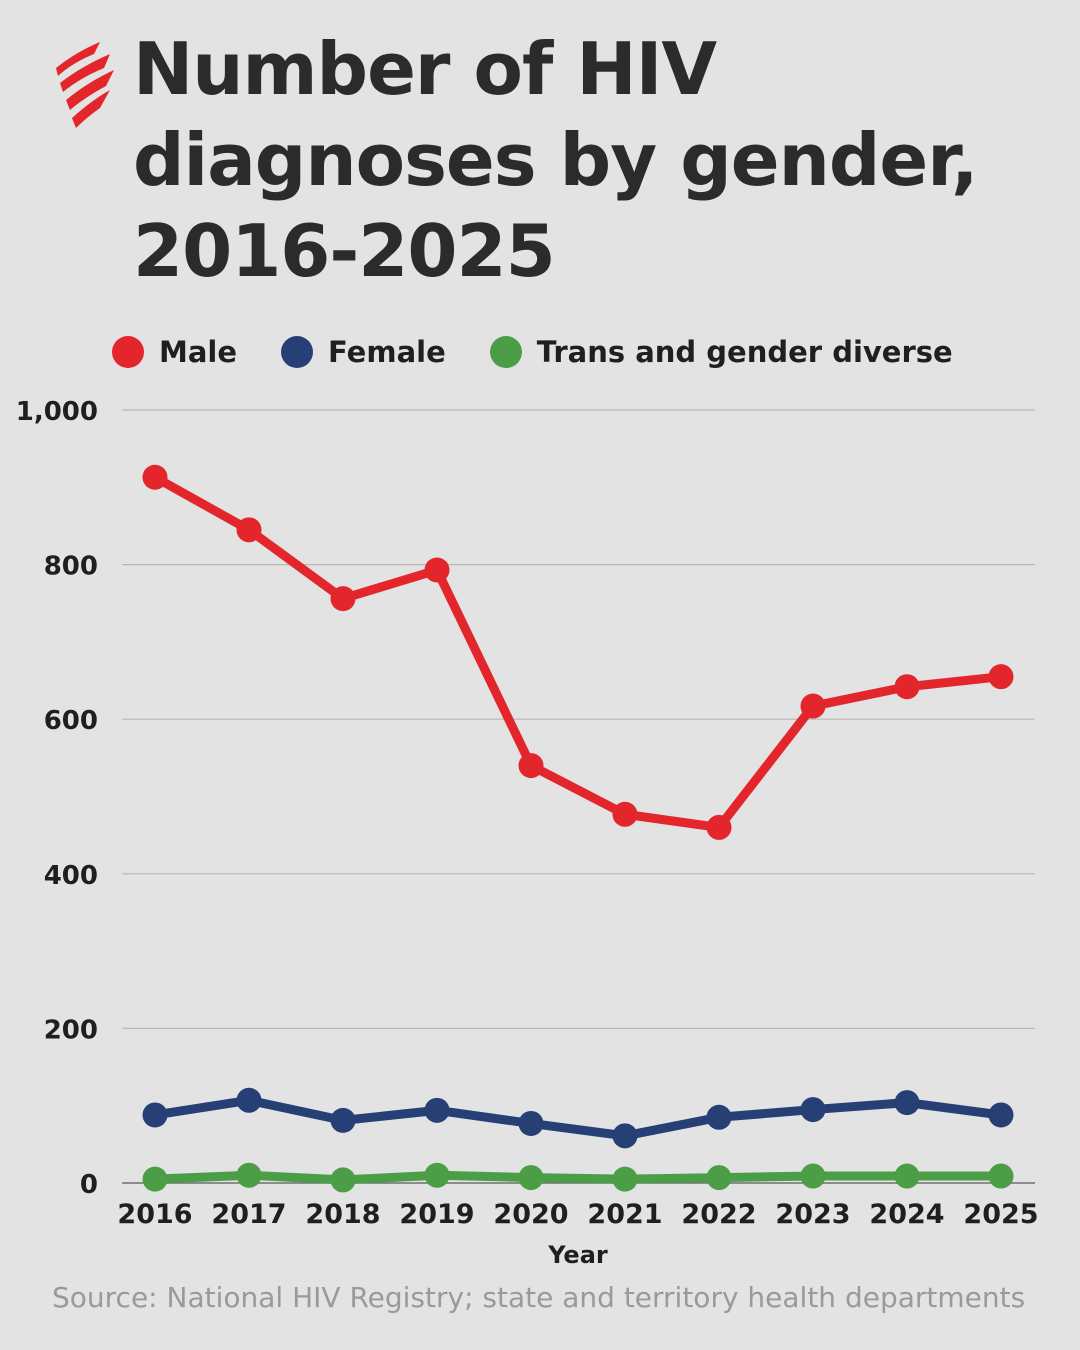 This screenshot has height=1350, width=1080. Describe the element at coordinates (718, 1214) in the screenshot. I see `x-tick-label: 2022` at that location.